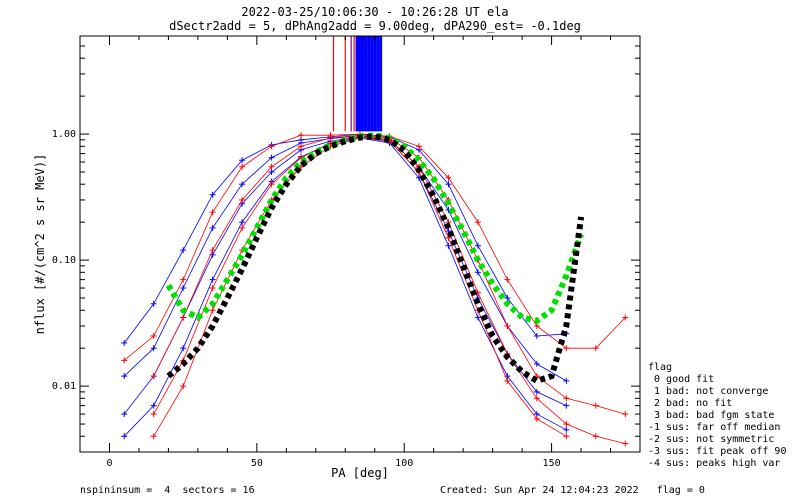 The width and height of the screenshot is (800, 500). Describe the element at coordinates (708, 391) in the screenshot. I see `legend-entry: 1 bad: not converge` at that location.